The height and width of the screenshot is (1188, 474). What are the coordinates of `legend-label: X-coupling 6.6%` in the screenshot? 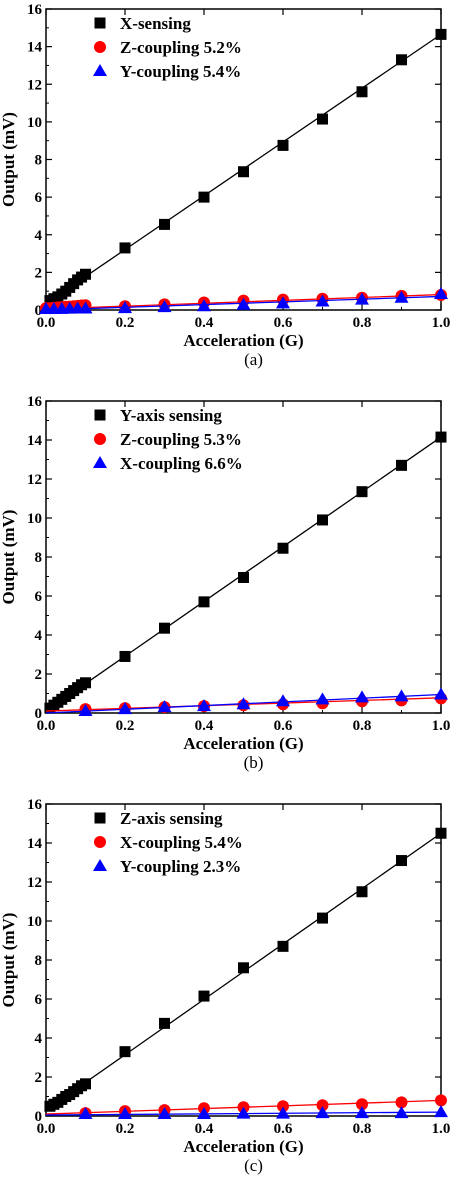 It's located at (181, 463).